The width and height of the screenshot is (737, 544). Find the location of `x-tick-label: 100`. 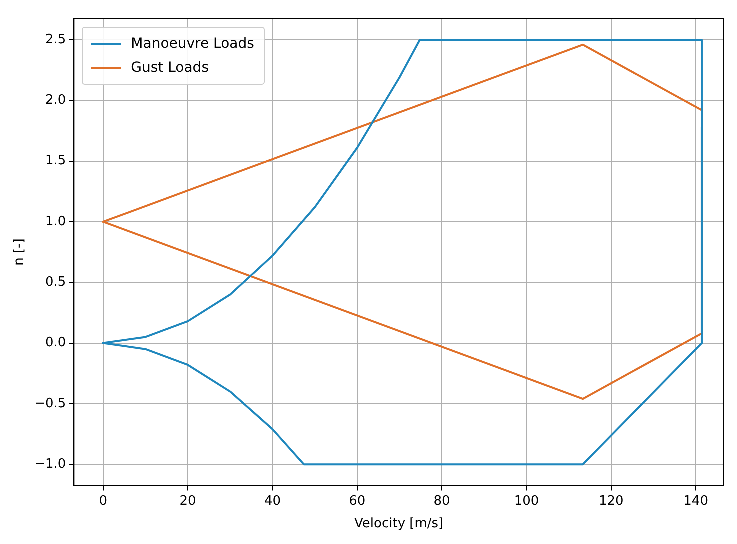

x-tick-label: 100 is located at coordinates (527, 501).